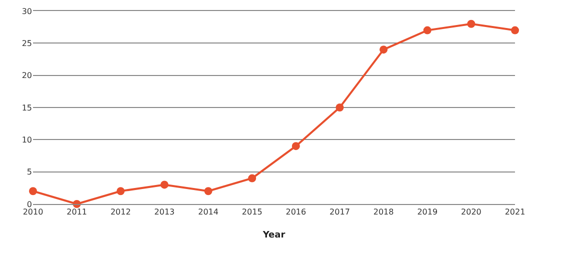 Image resolution: width=569 pixels, height=262 pixels. I want to click on x-tick-label: 2016, so click(296, 212).